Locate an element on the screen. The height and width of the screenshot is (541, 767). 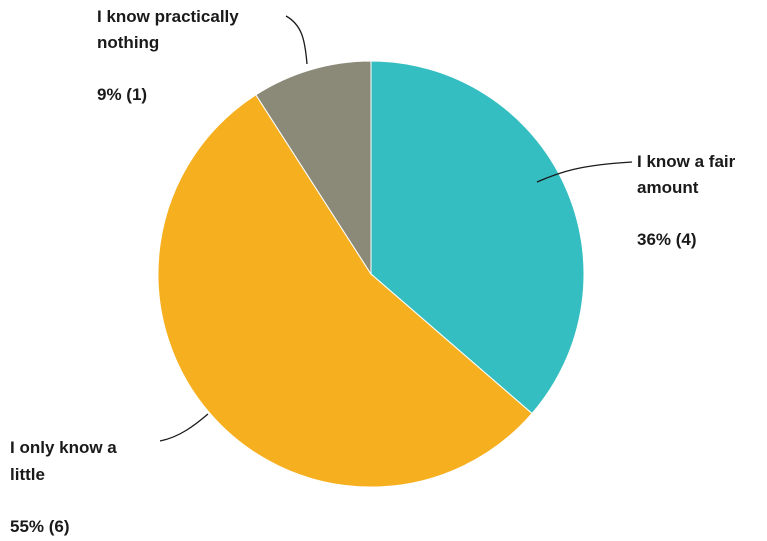
leader-line-fair-amount is located at coordinates (584, 172).